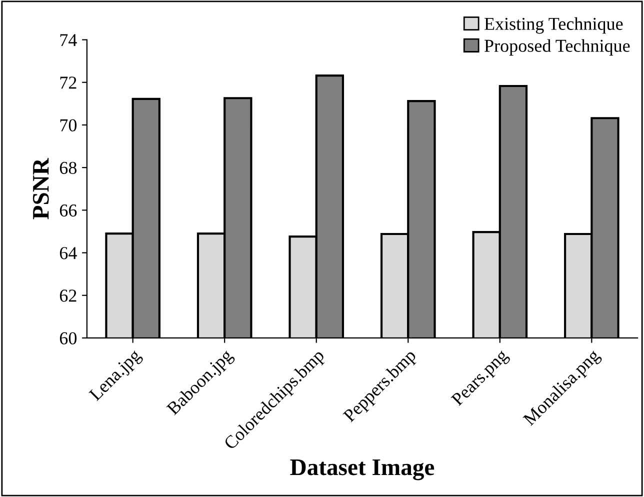 The image size is (644, 497). I want to click on y-tick-label: 66, so click(68, 210).